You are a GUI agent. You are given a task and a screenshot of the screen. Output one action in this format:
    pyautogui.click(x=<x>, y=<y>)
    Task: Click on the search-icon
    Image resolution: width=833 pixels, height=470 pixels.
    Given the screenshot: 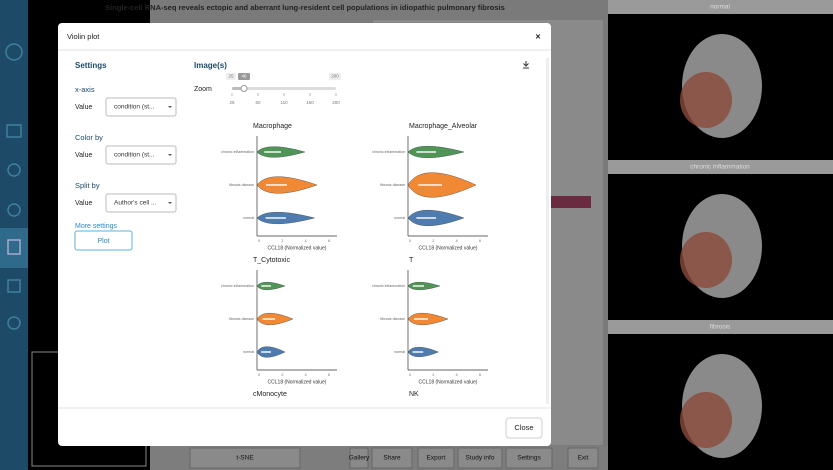 What is the action you would take?
    pyautogui.click(x=14, y=170)
    